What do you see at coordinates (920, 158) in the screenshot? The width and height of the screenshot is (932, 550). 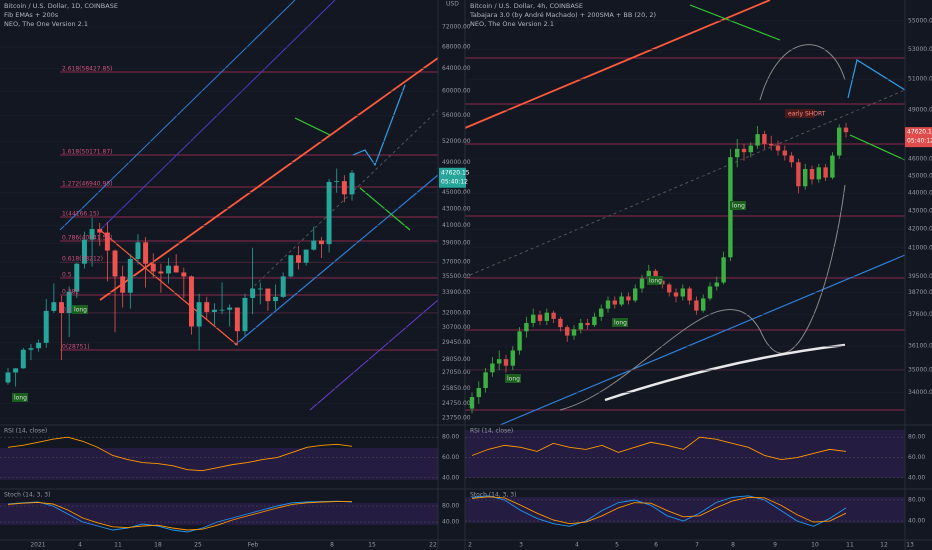 I see `y-tick-label: 46000.00` at bounding box center [920, 158].